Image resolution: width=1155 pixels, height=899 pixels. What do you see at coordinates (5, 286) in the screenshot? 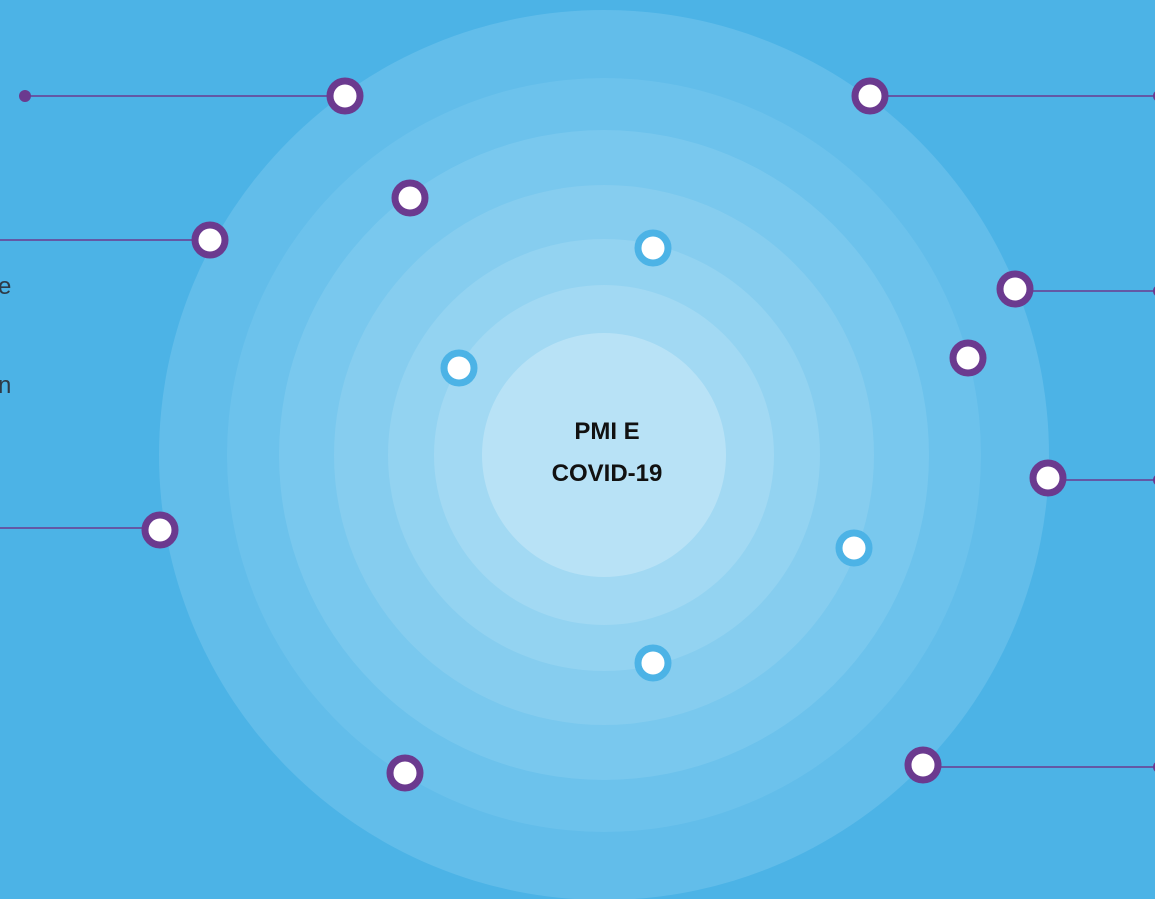
I see `text-fragment: e` at bounding box center [5, 286].